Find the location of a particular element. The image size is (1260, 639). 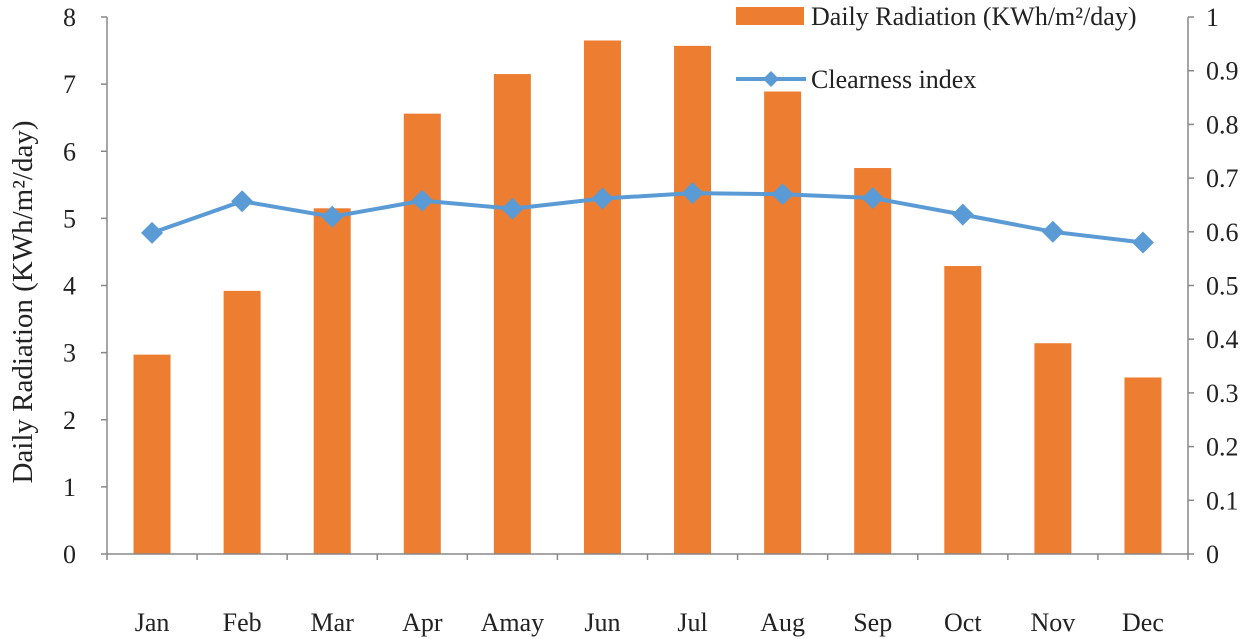

right-tick-label: 0.7 is located at coordinates (1222, 178).